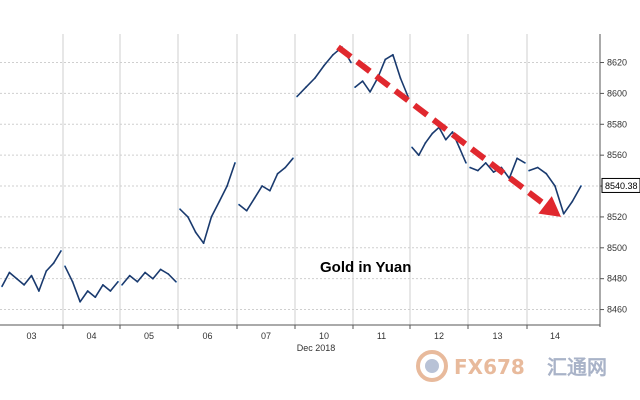 This screenshot has height=400, width=640. I want to click on x-tick-label: 14, so click(555, 336).